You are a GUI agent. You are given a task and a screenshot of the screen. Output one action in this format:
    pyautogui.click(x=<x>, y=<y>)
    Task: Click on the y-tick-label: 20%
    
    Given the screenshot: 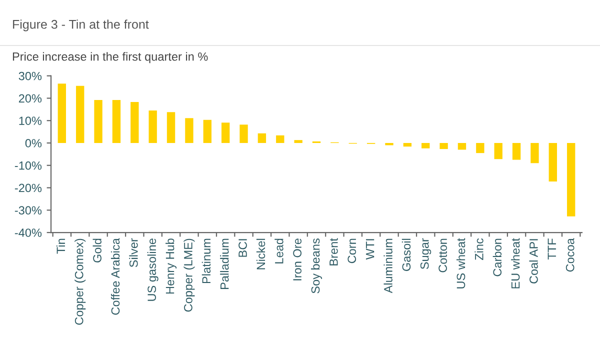 What is the action you would take?
    pyautogui.click(x=30, y=98)
    